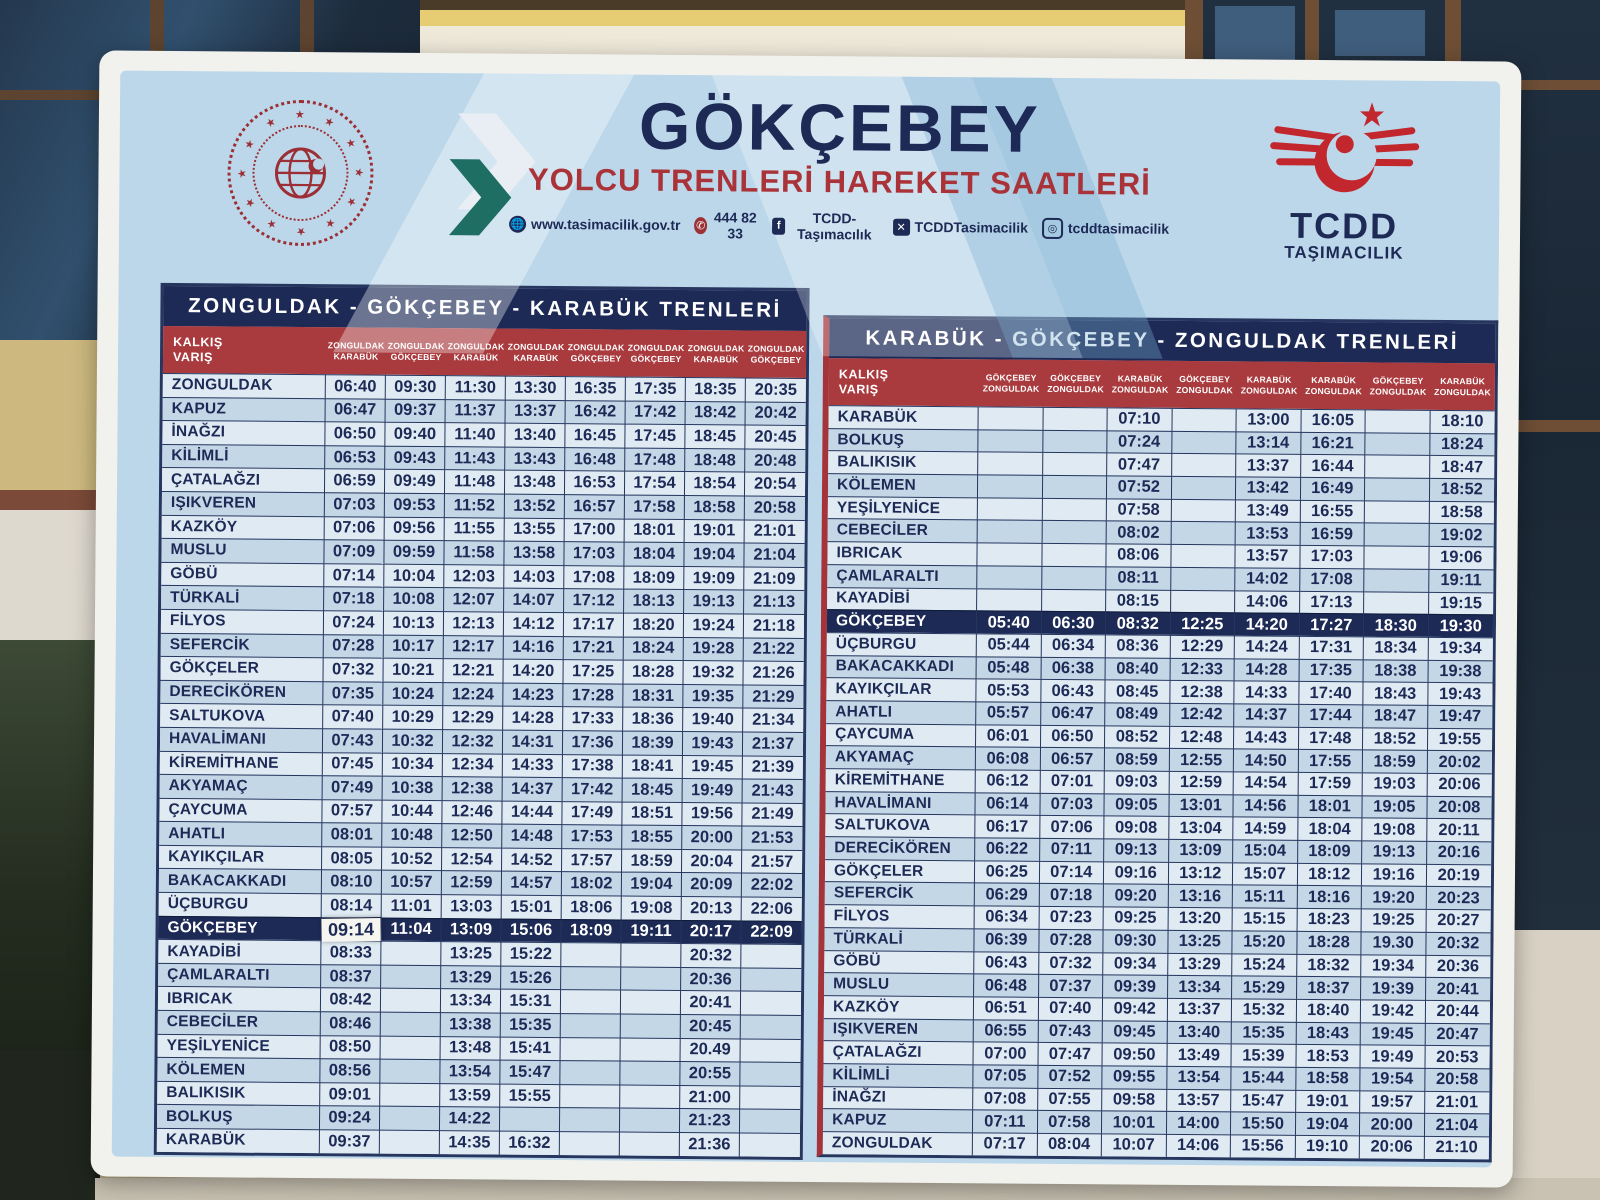 This screenshot has height=1200, width=1600. What do you see at coordinates (714, 601) in the screenshot?
I see `time-cell: 19:13` at bounding box center [714, 601].